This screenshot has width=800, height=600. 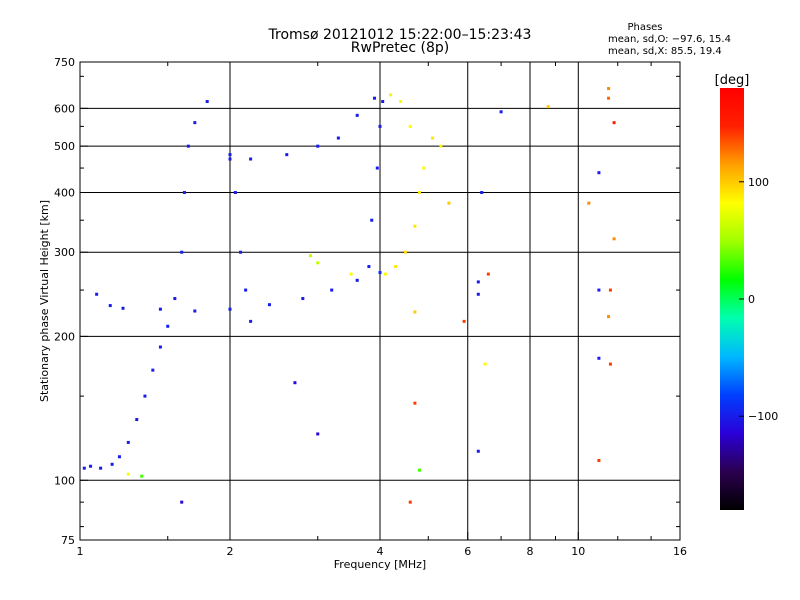 I want to click on phases-x-stats: mean, sd,X: 85.5, 19.4, so click(x=665, y=51).